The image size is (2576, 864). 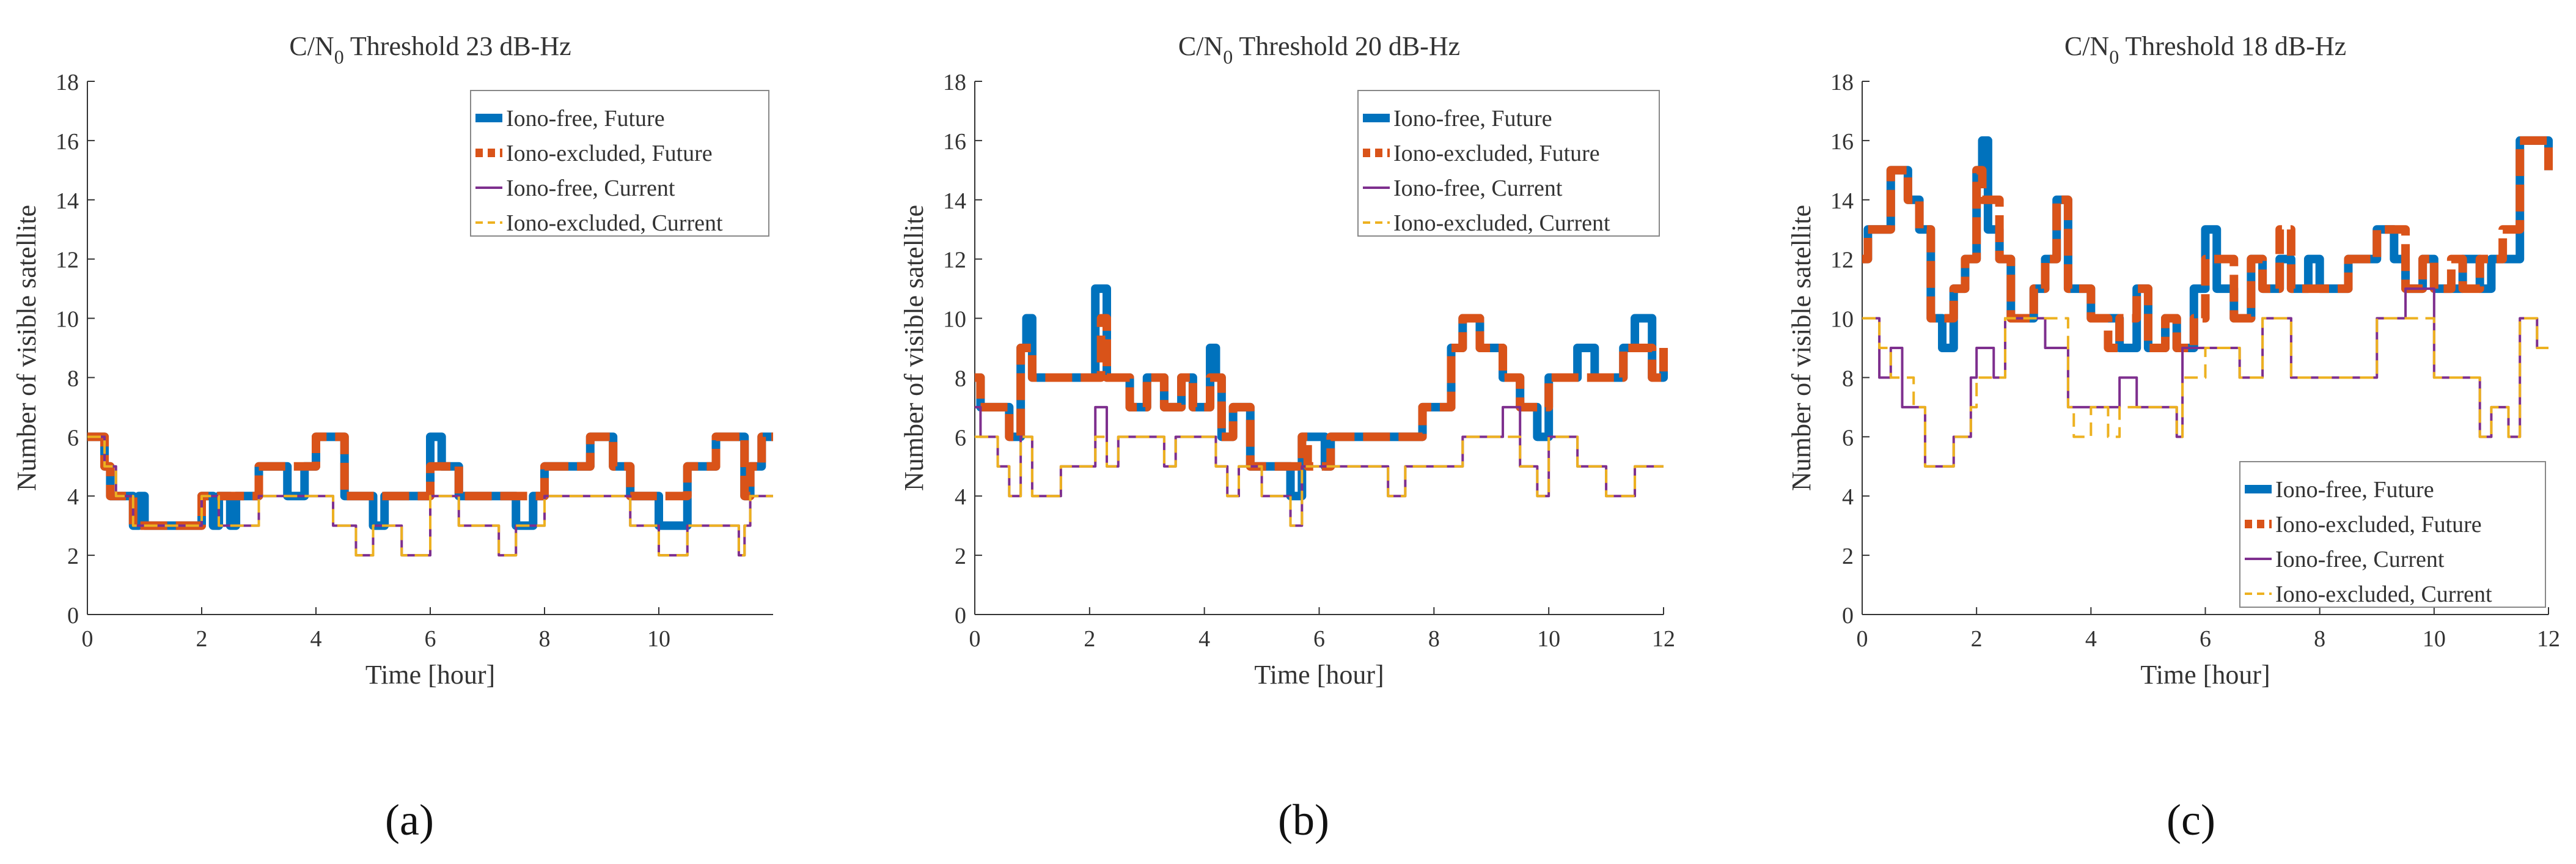 What do you see at coordinates (2205, 49) in the screenshot?
I see `chart-title: C/N0 Threshold 18 dB-Hz` at bounding box center [2205, 49].